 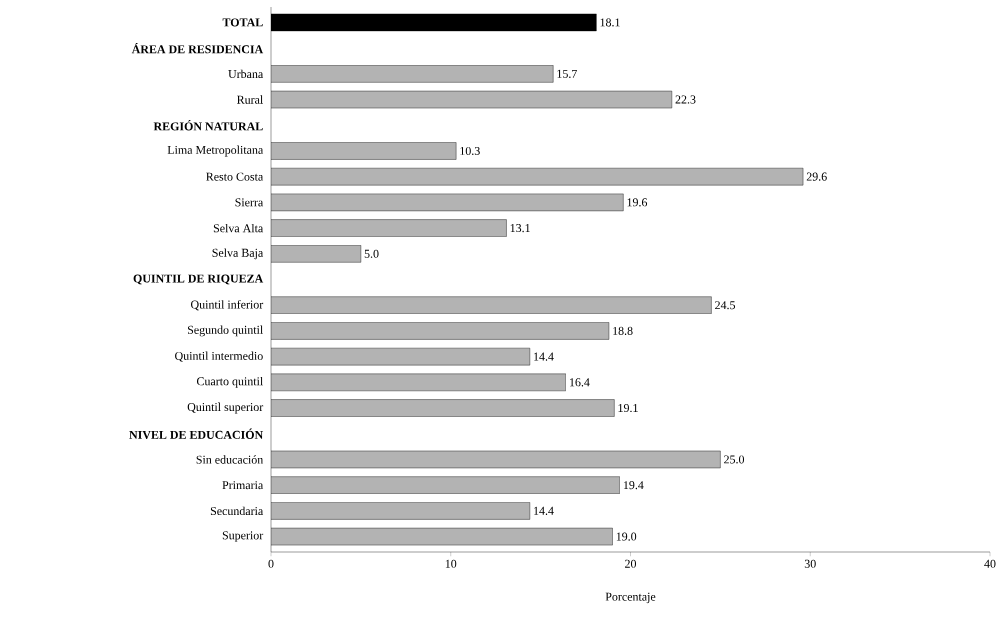 What do you see at coordinates (225, 408) in the screenshot?
I see `y-tick-label: Quintil superior` at bounding box center [225, 408].